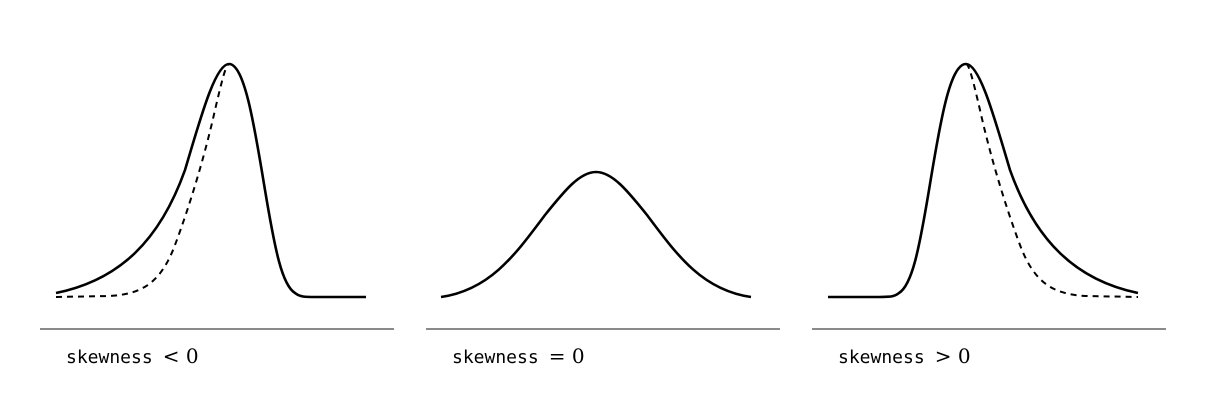 This screenshot has height=400, width=1222. Describe the element at coordinates (180, 356) in the screenshot. I see `caption-relation: < 0` at that location.